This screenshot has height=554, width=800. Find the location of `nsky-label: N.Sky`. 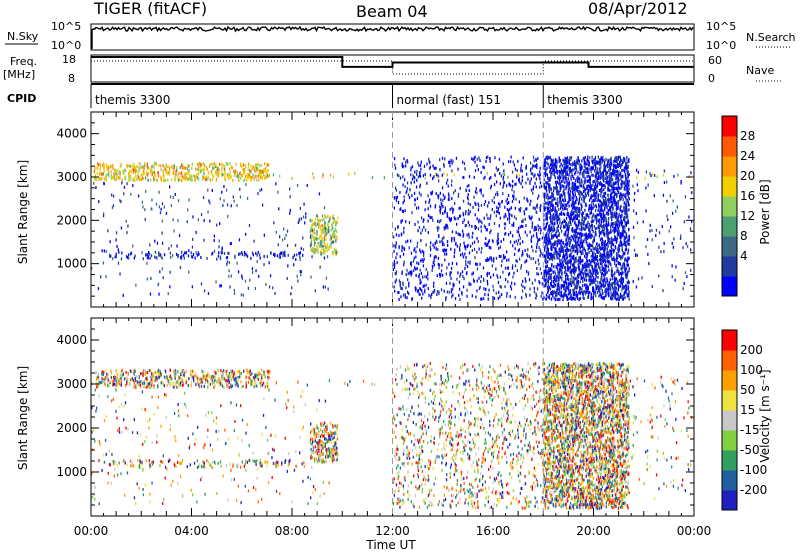

nsky-label: N.Sky is located at coordinates (23, 36).